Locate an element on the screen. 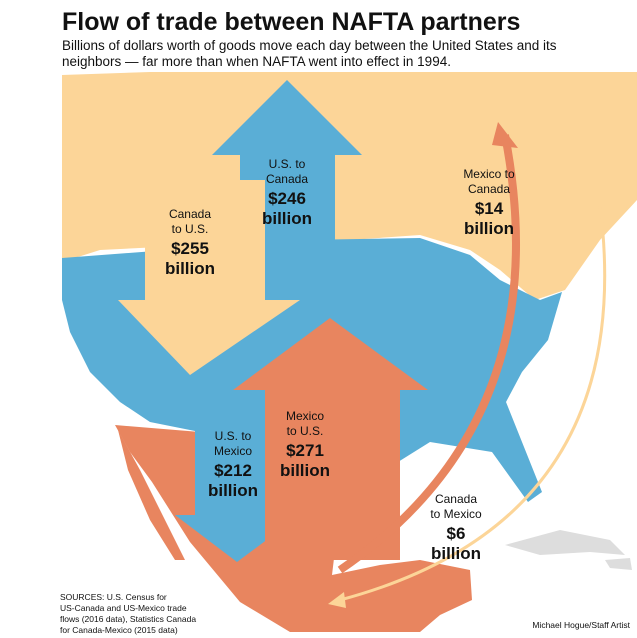 This screenshot has height=638, width=637. island is located at coordinates (618, 564).